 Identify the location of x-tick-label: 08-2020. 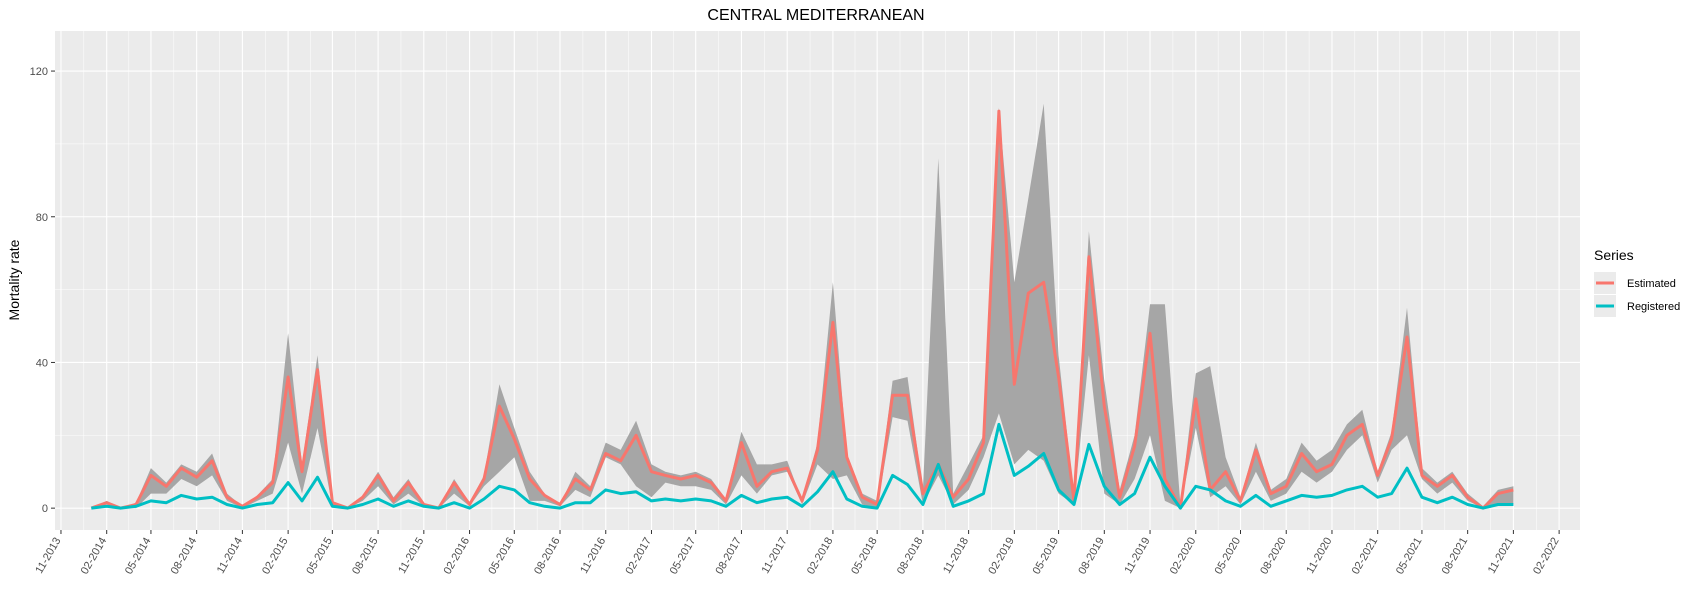
(1273, 556).